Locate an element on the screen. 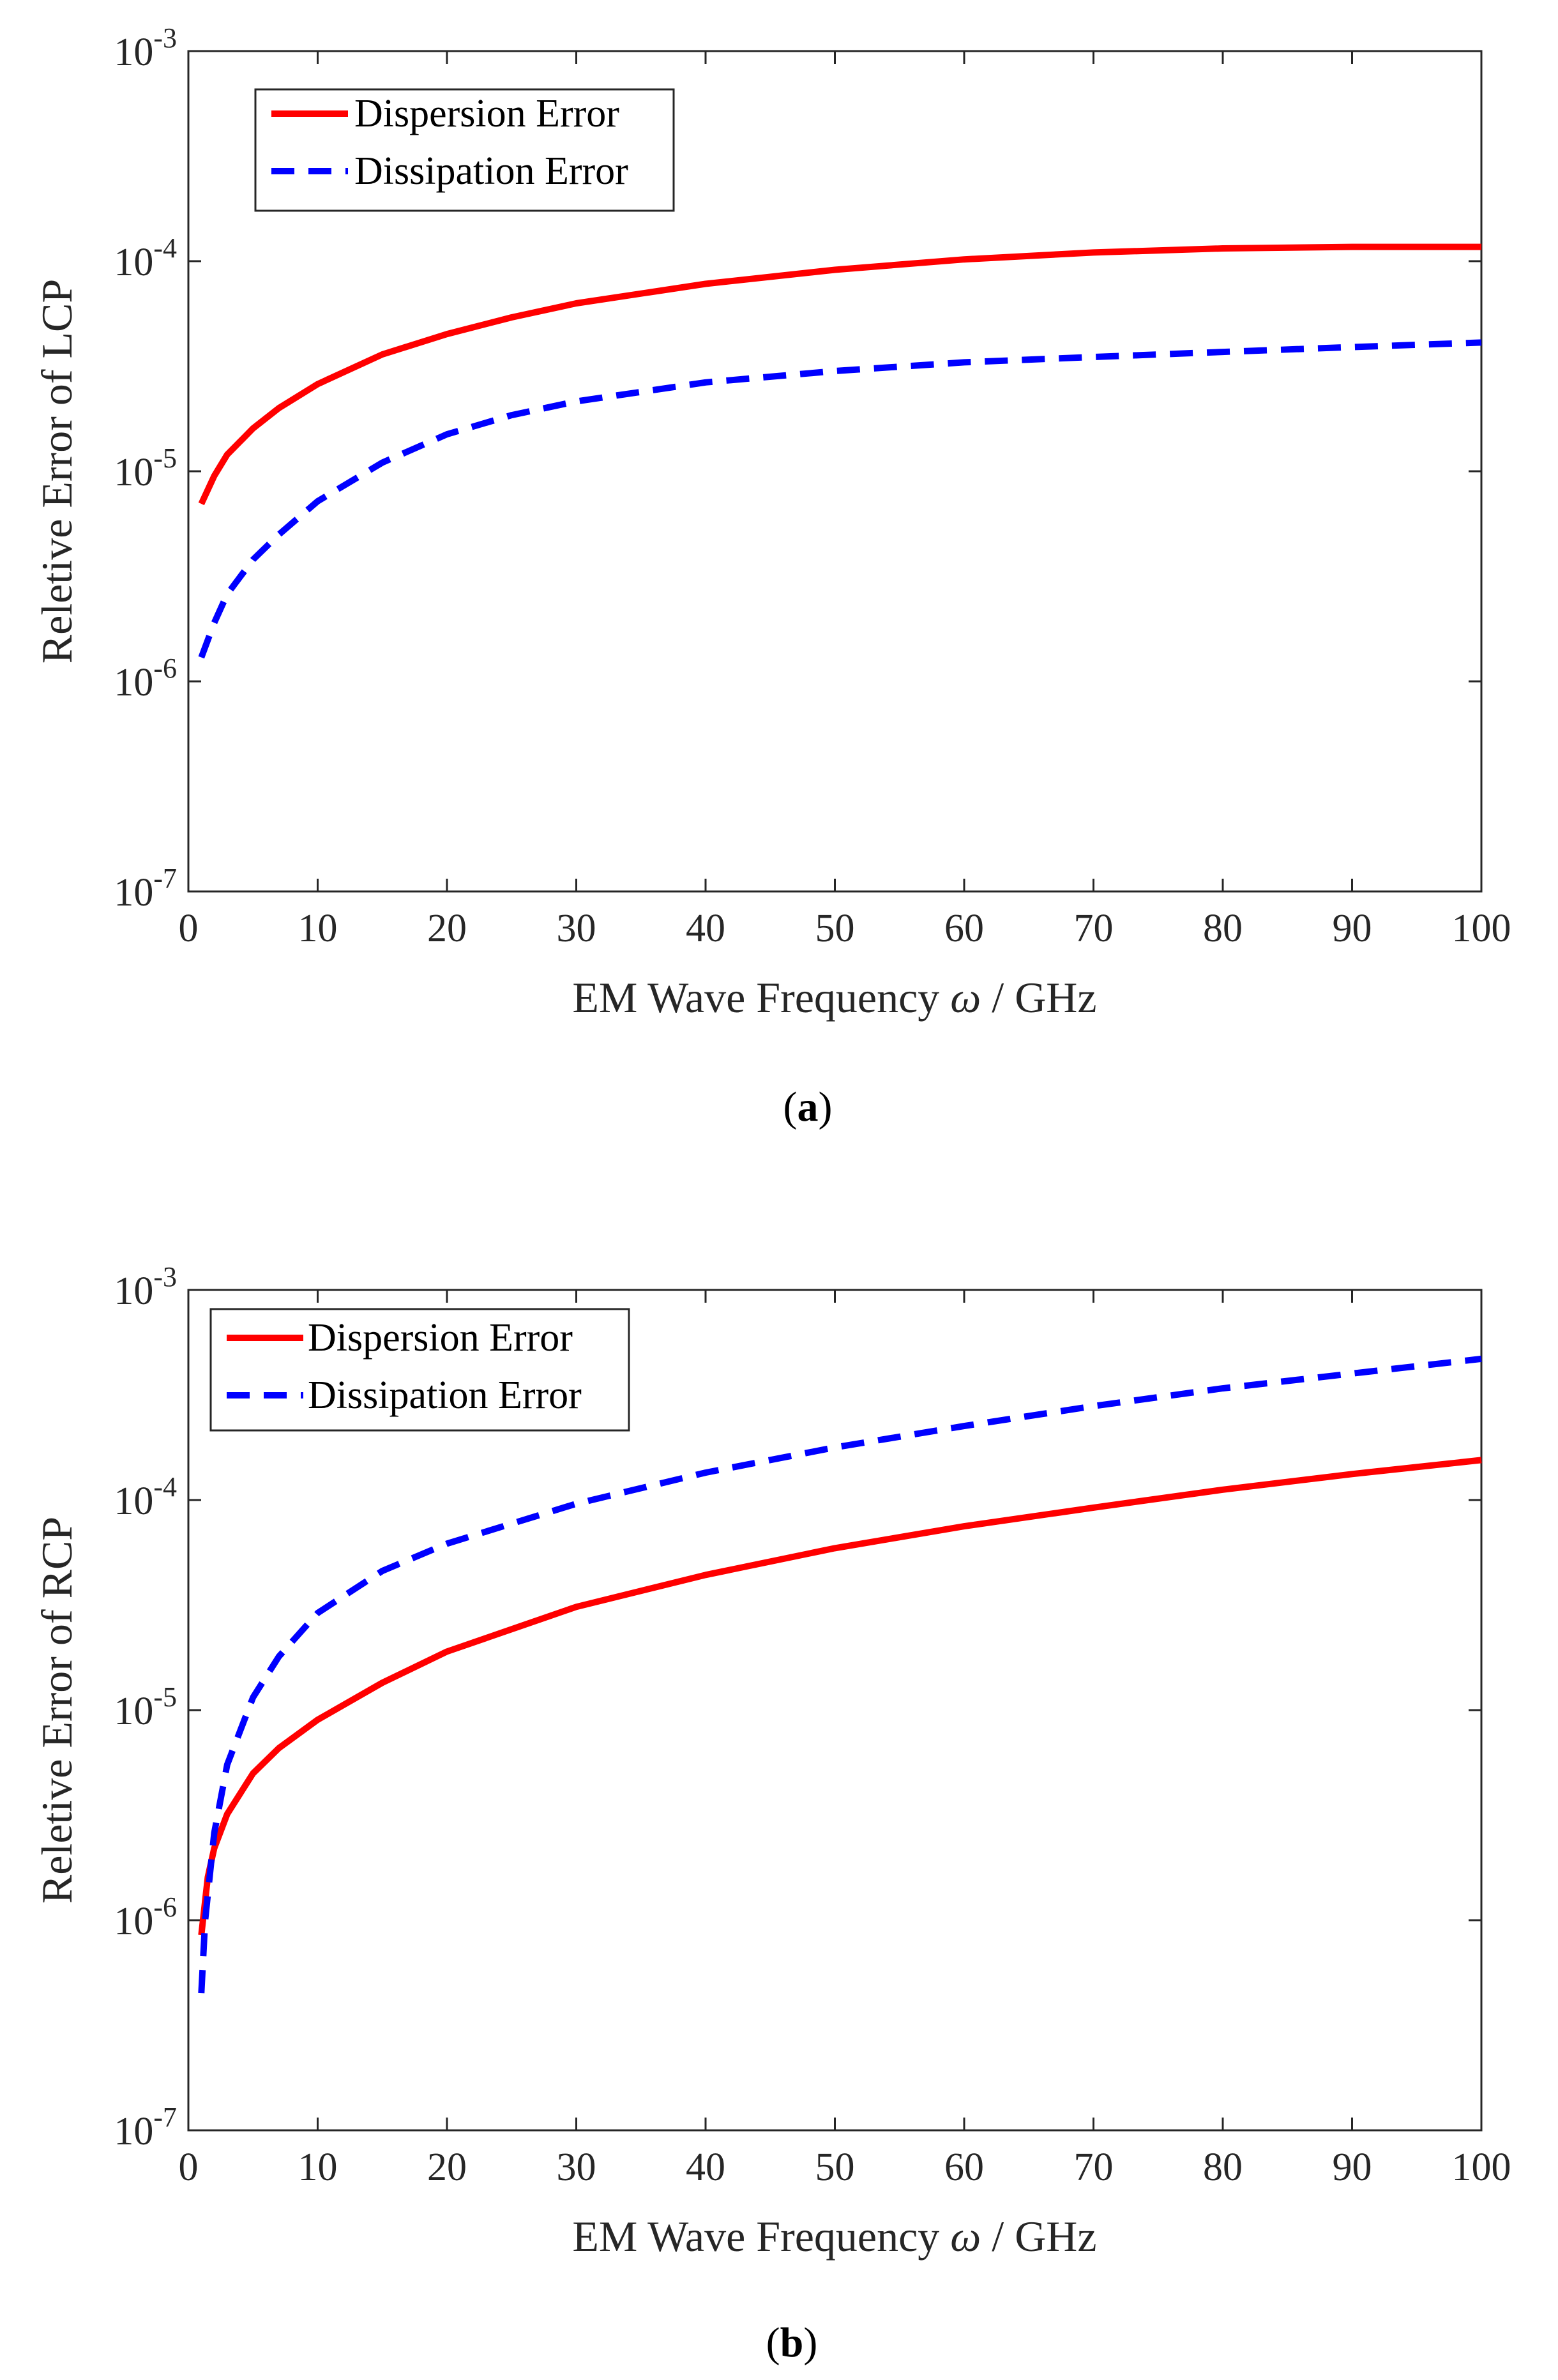  y-axis-label: Reletive Error of LCP is located at coordinates (57, 471).